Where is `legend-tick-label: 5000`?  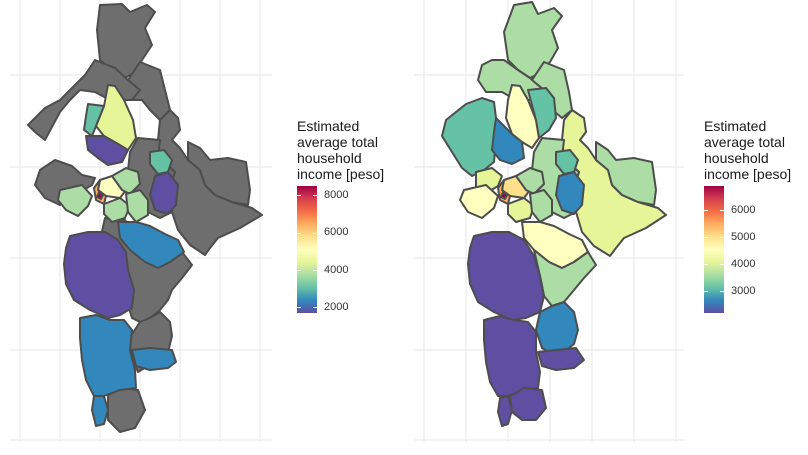 legend-tick-label: 5000 is located at coordinates (743, 236).